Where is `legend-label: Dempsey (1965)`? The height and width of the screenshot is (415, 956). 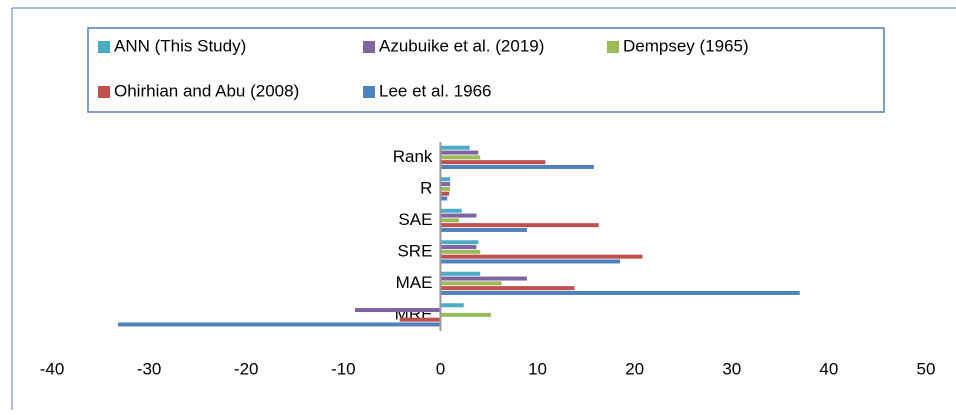
legend-label: Dempsey (1965) is located at coordinates (686, 45).